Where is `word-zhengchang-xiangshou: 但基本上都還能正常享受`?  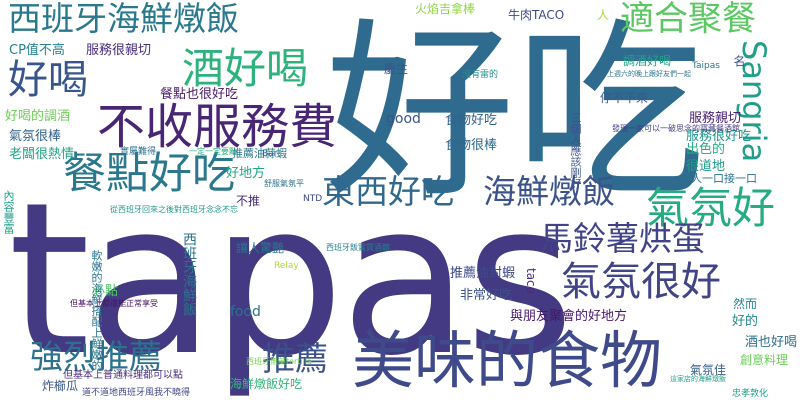
word-zhengchang-xiangshou: 但基本上都還能正常享受 is located at coordinates (114, 303).